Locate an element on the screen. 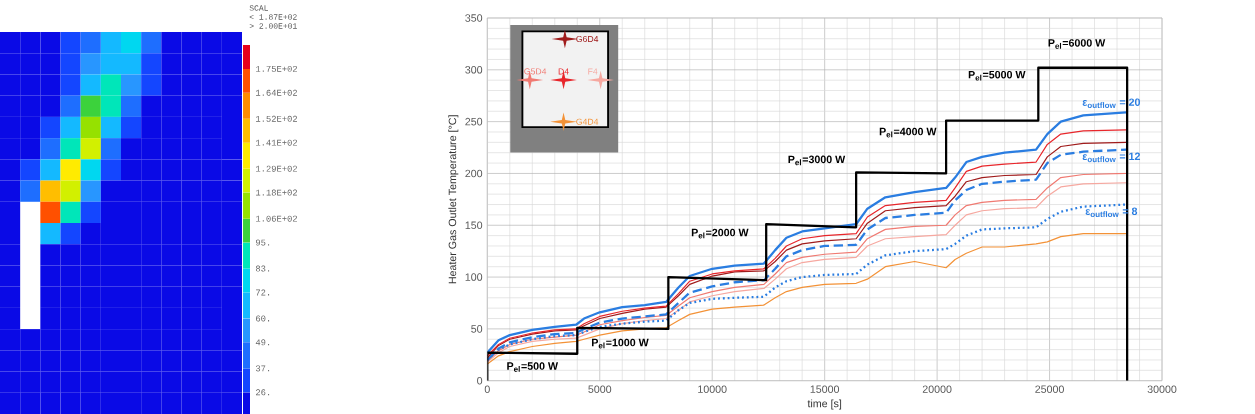 The height and width of the screenshot is (414, 1255). legend-label: G6D4 is located at coordinates (587, 39).